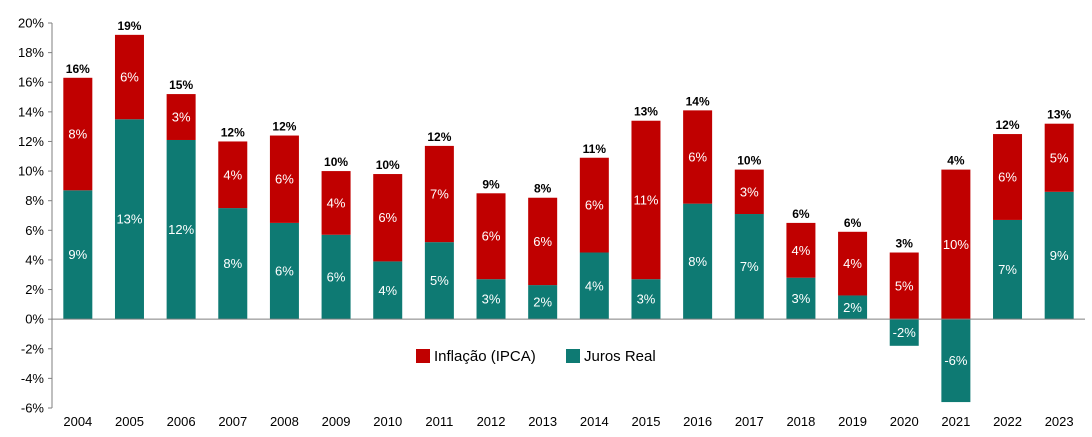  What do you see at coordinates (34, 319) in the screenshot?
I see `y-tick-label: 0%` at bounding box center [34, 319].